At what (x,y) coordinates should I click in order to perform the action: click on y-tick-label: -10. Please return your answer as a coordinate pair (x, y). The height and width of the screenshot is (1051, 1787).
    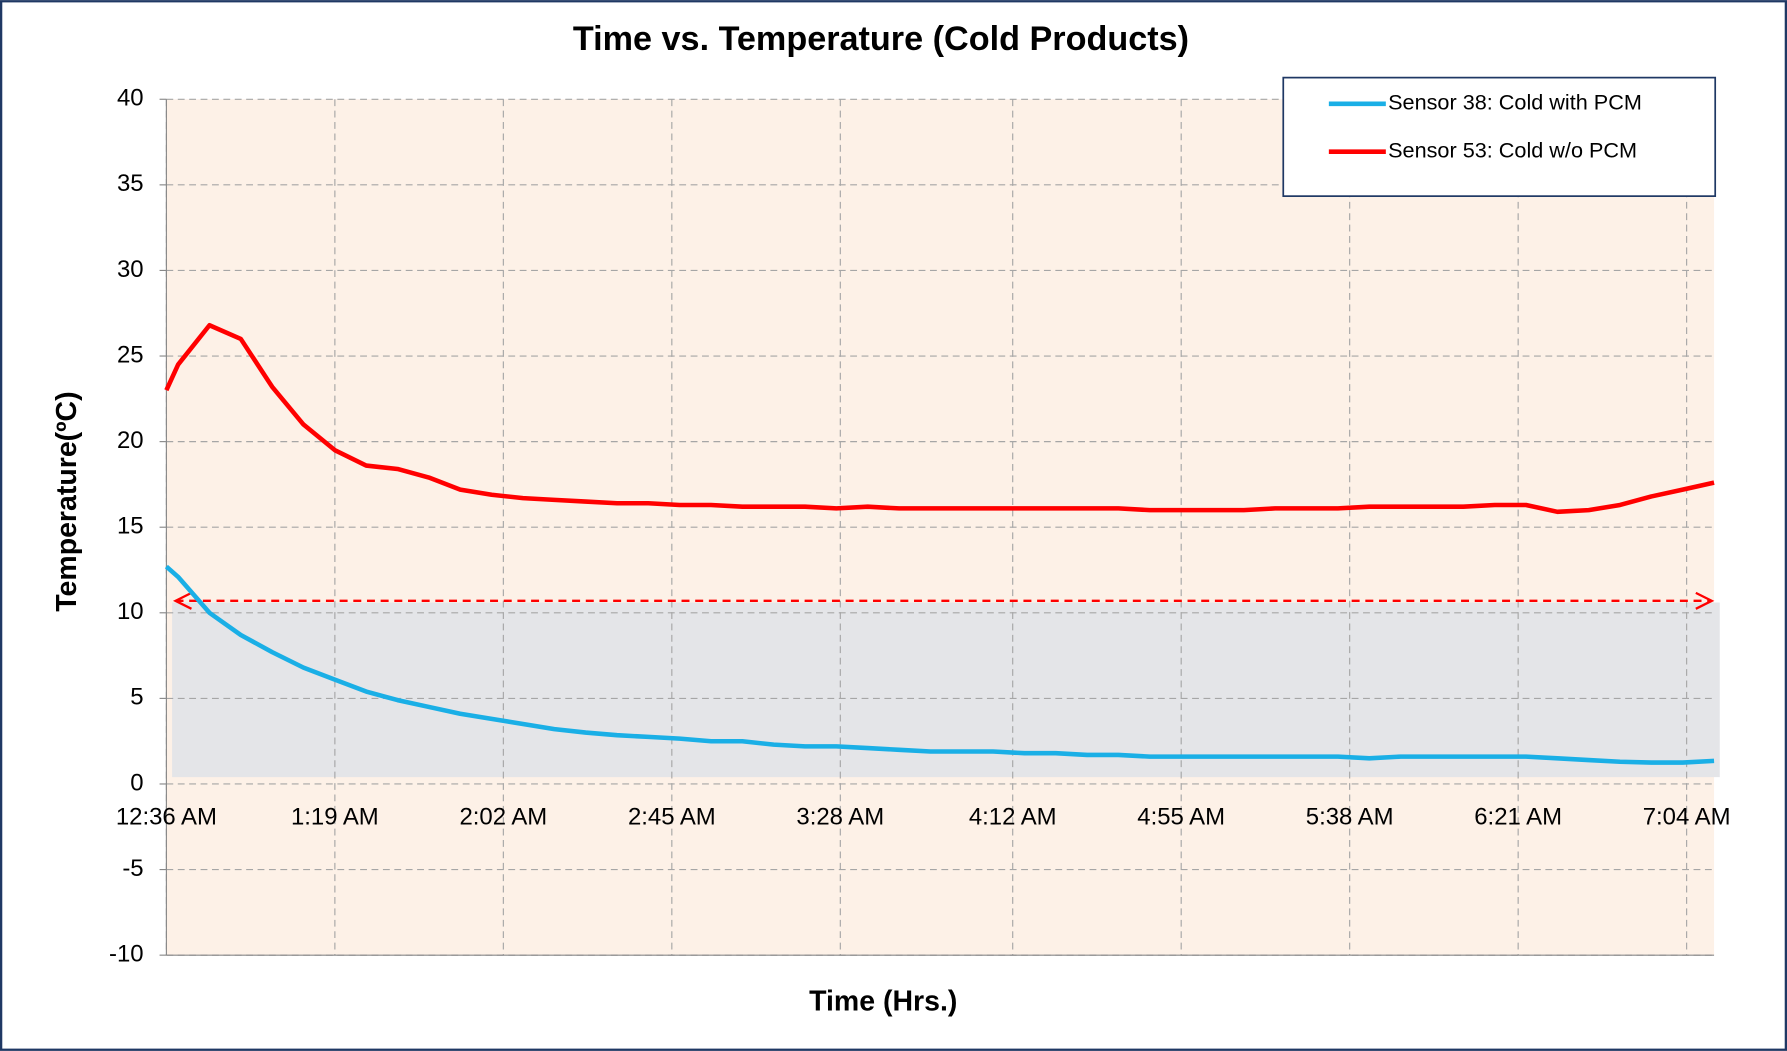
    Looking at the image, I should click on (126, 953).